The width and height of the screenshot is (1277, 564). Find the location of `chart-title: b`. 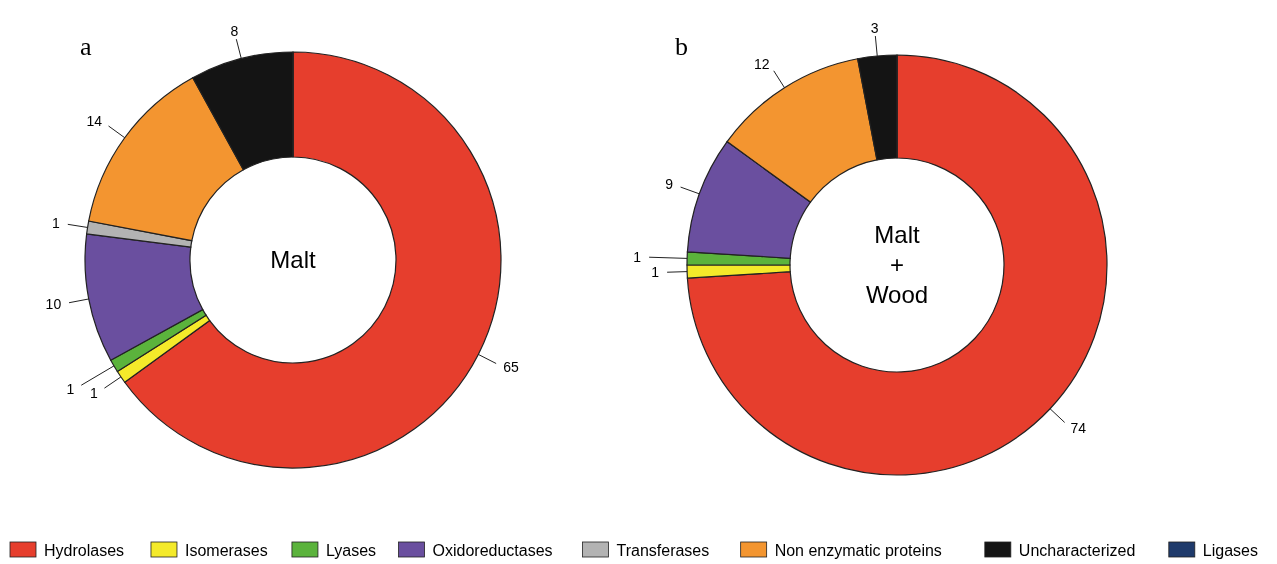

chart-title: b is located at coordinates (681, 46).